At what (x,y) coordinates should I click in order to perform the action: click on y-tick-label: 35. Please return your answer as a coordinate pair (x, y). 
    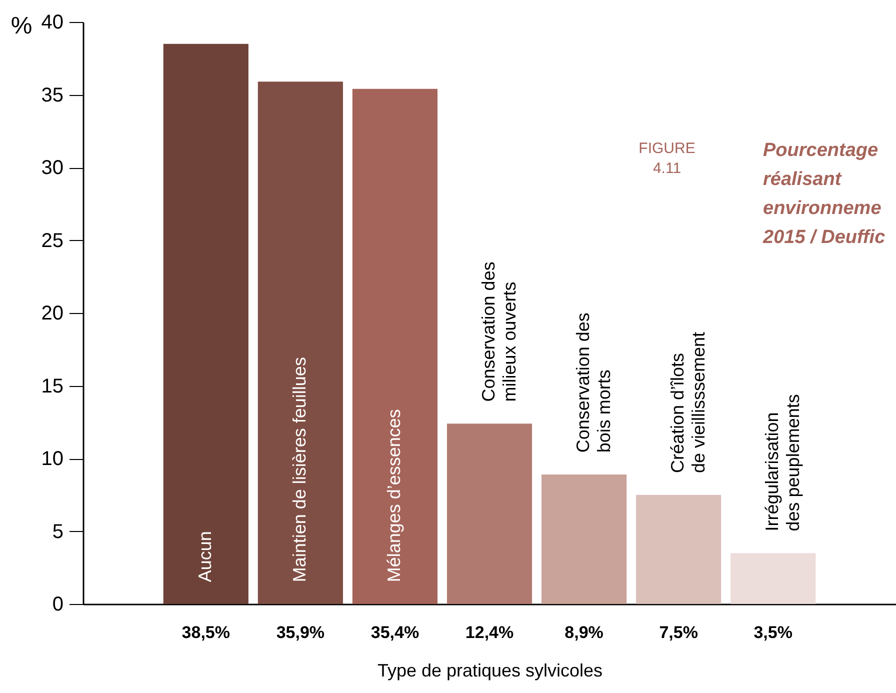
    Looking at the image, I should click on (52, 95).